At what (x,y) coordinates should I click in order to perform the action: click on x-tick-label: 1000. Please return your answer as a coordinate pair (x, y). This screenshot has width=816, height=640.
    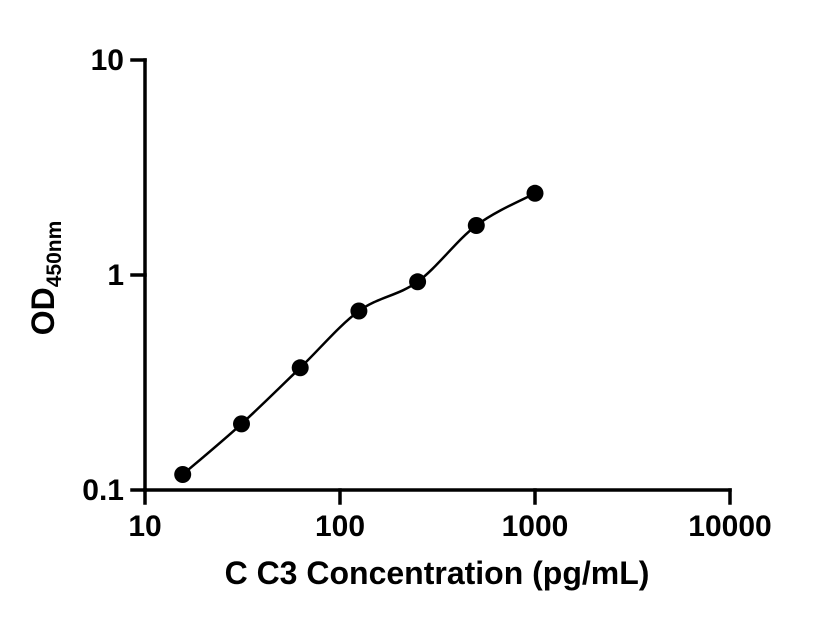
    Looking at the image, I should click on (535, 526).